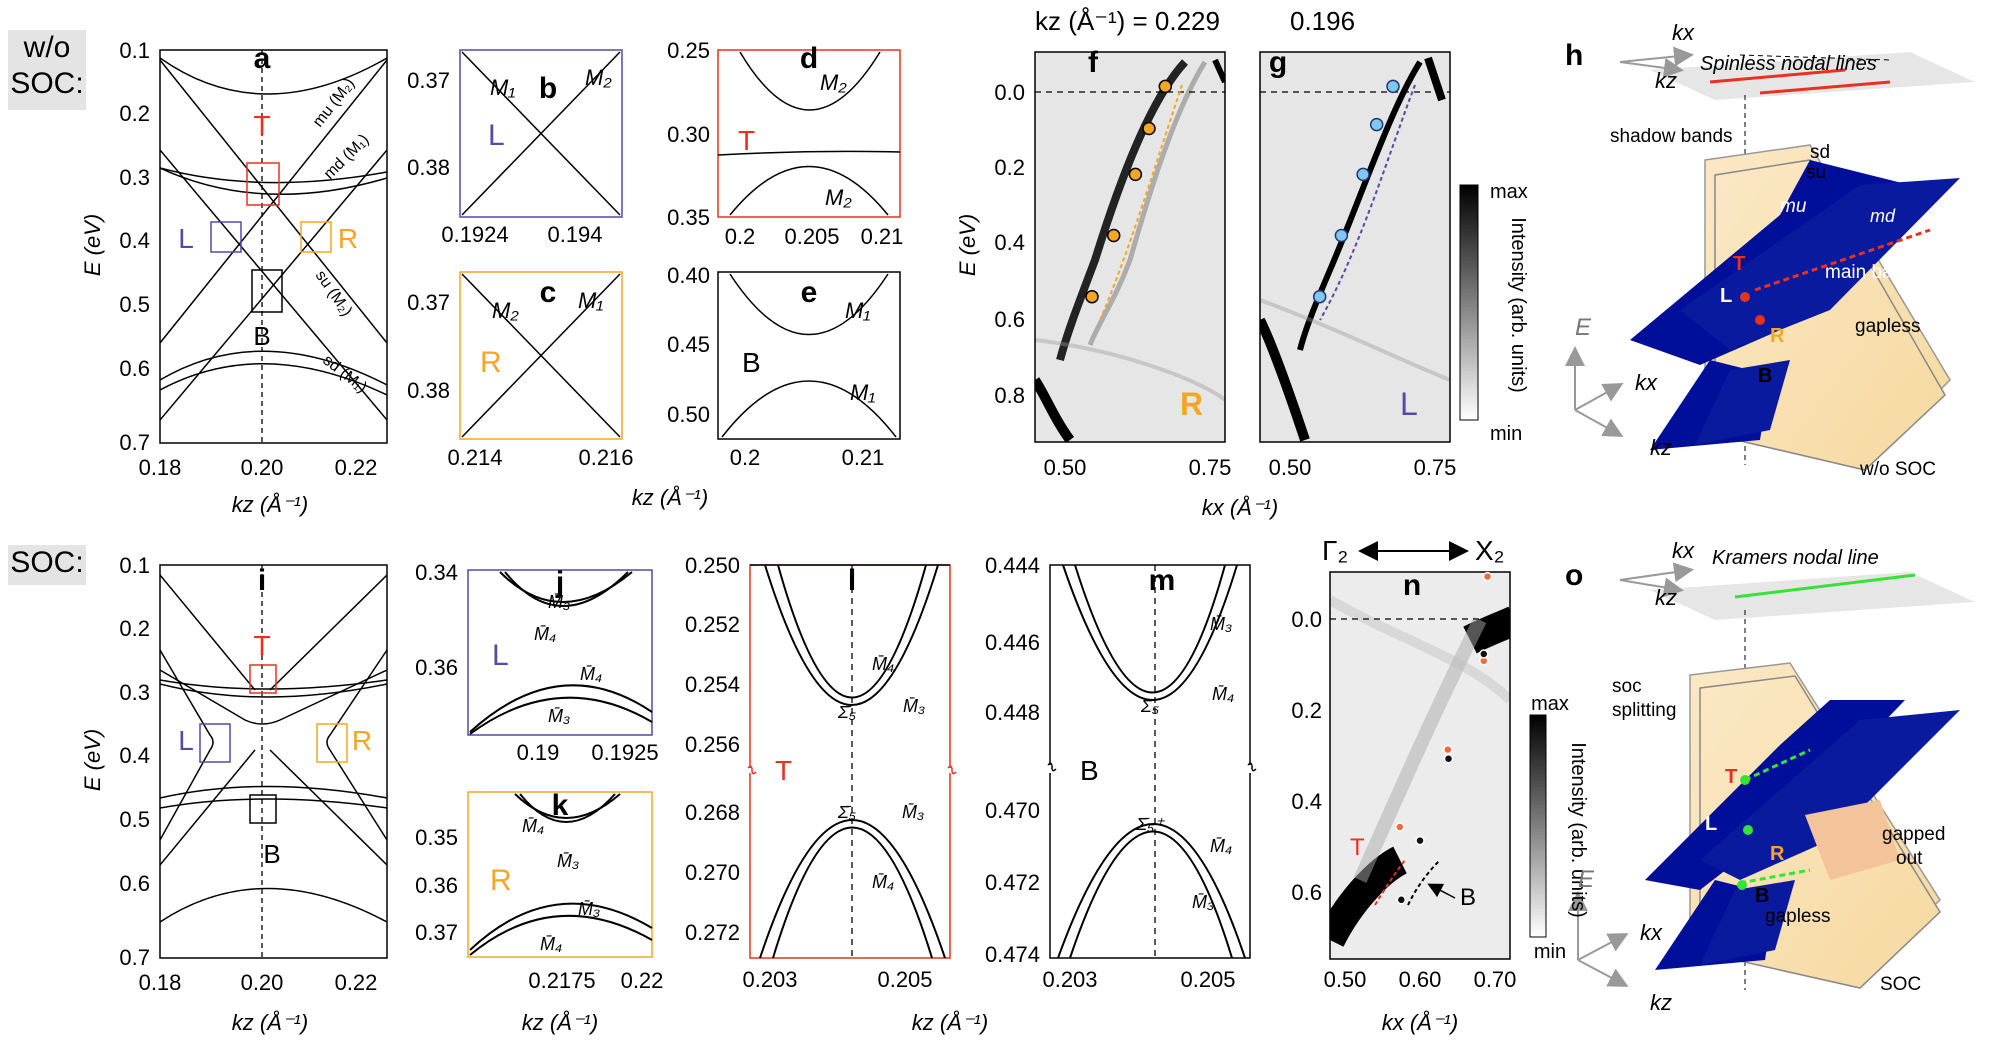 This screenshot has height=1050, width=2000. What do you see at coordinates (273, 175) in the screenshot?
I see `band-a-mu` at bounding box center [273, 175].